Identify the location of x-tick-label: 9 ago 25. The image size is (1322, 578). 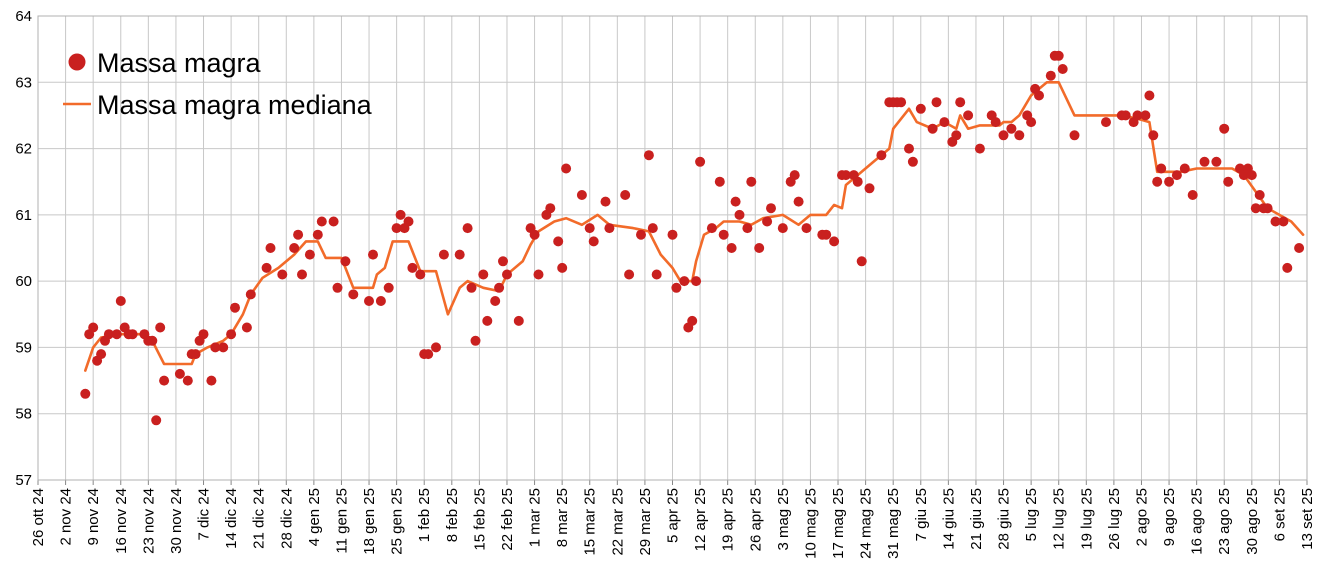
(1169, 517).